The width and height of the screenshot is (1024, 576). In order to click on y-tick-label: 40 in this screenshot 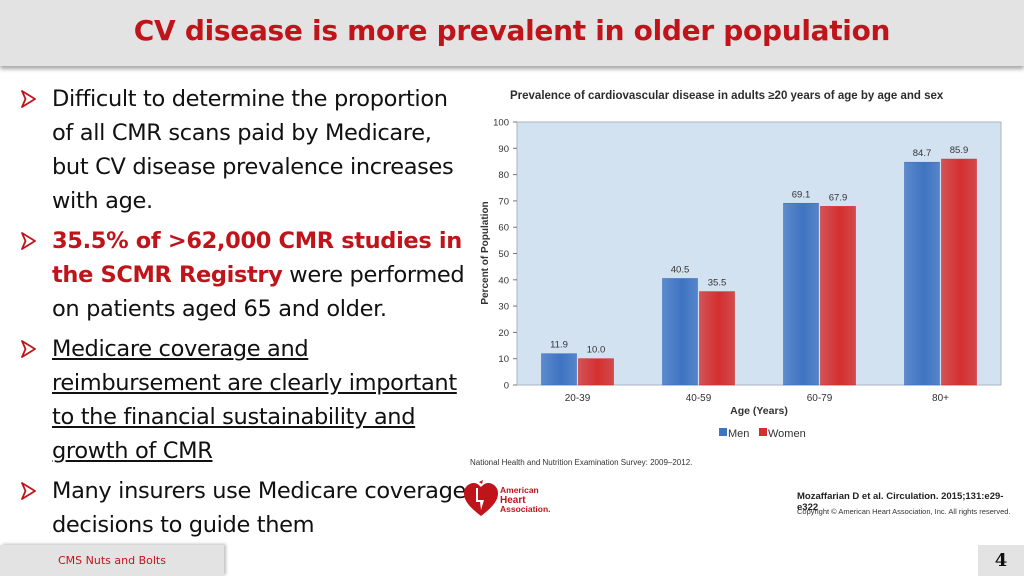, I will do `click(503, 280)`.